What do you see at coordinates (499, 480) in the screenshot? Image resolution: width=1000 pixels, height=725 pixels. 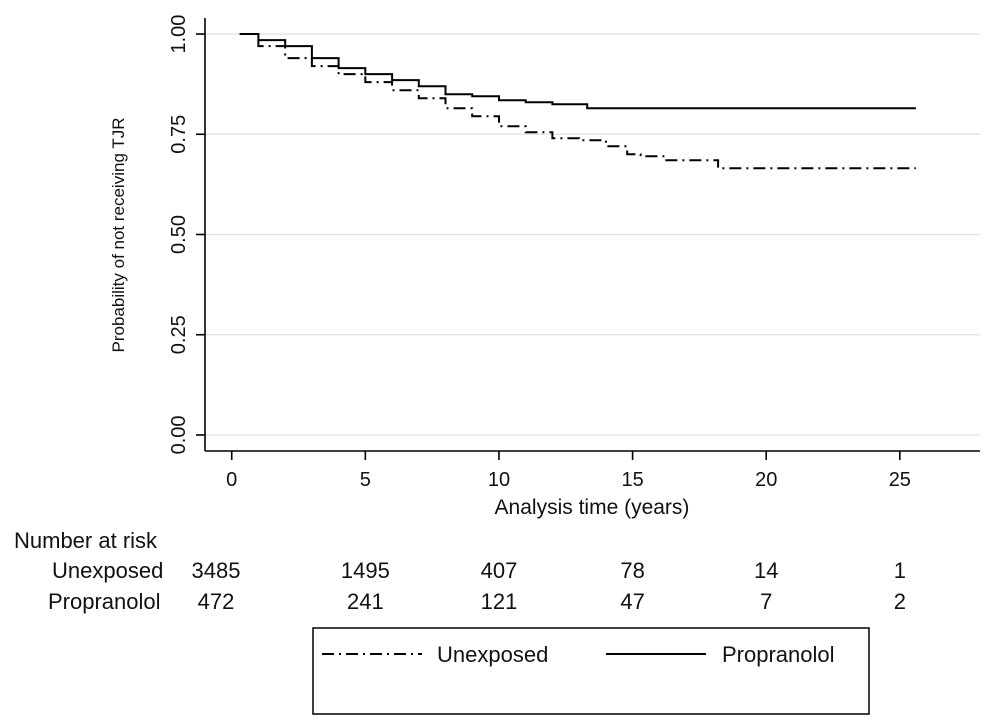 I see `x-tick-label-2: 10` at bounding box center [499, 480].